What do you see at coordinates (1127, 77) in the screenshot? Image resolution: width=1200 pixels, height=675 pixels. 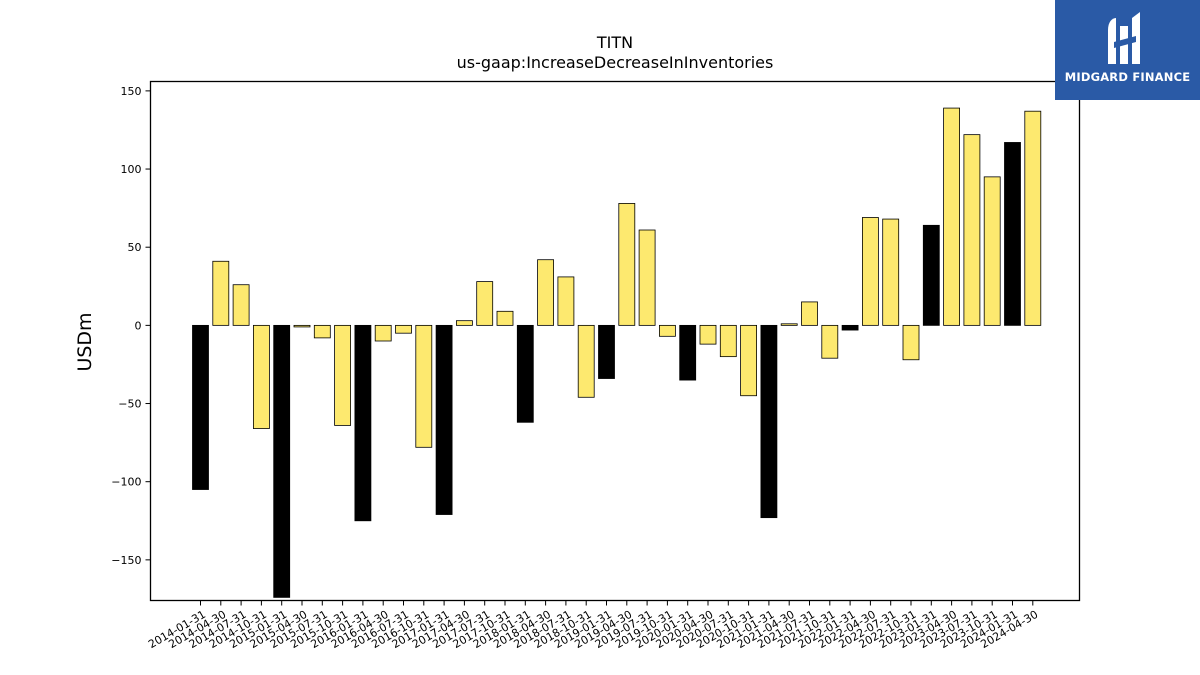 I see `brand-name: MIDGARD FINANCE` at bounding box center [1127, 77].